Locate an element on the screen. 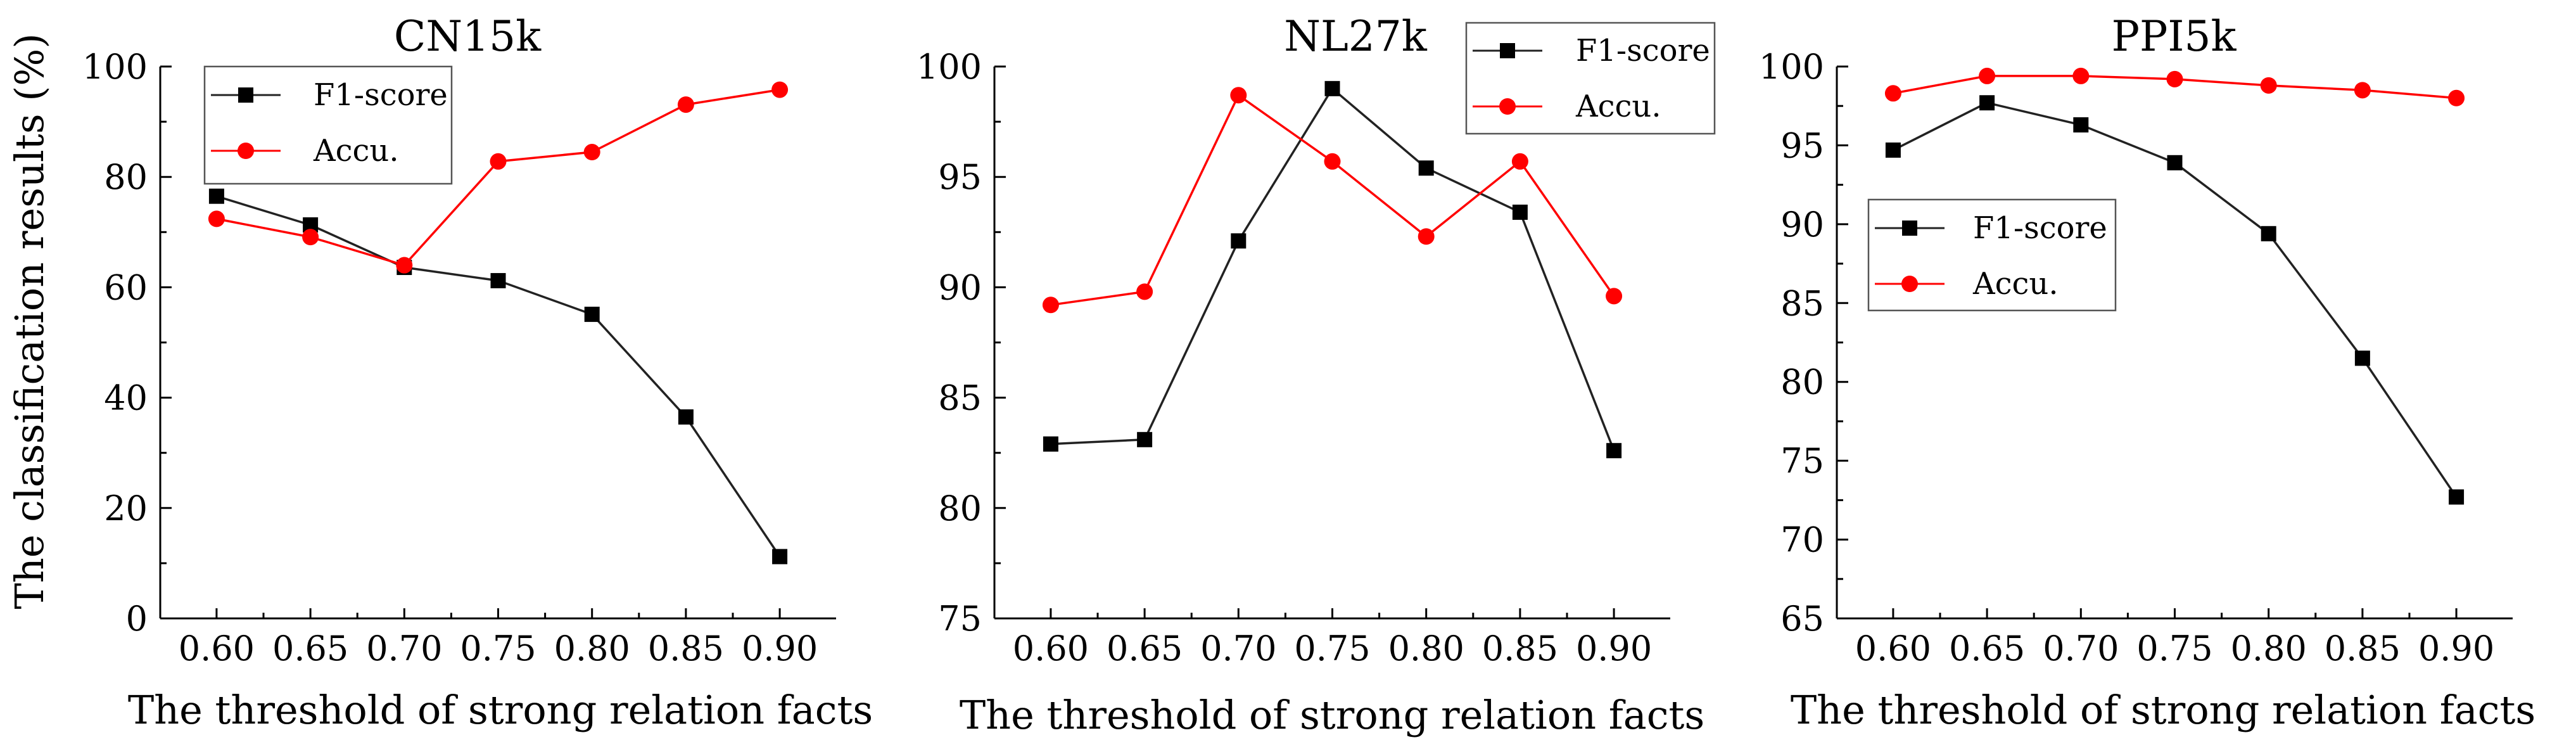 The height and width of the screenshot is (754, 2576). panel-ppi5k-legend-f1-marker is located at coordinates (1909, 228).